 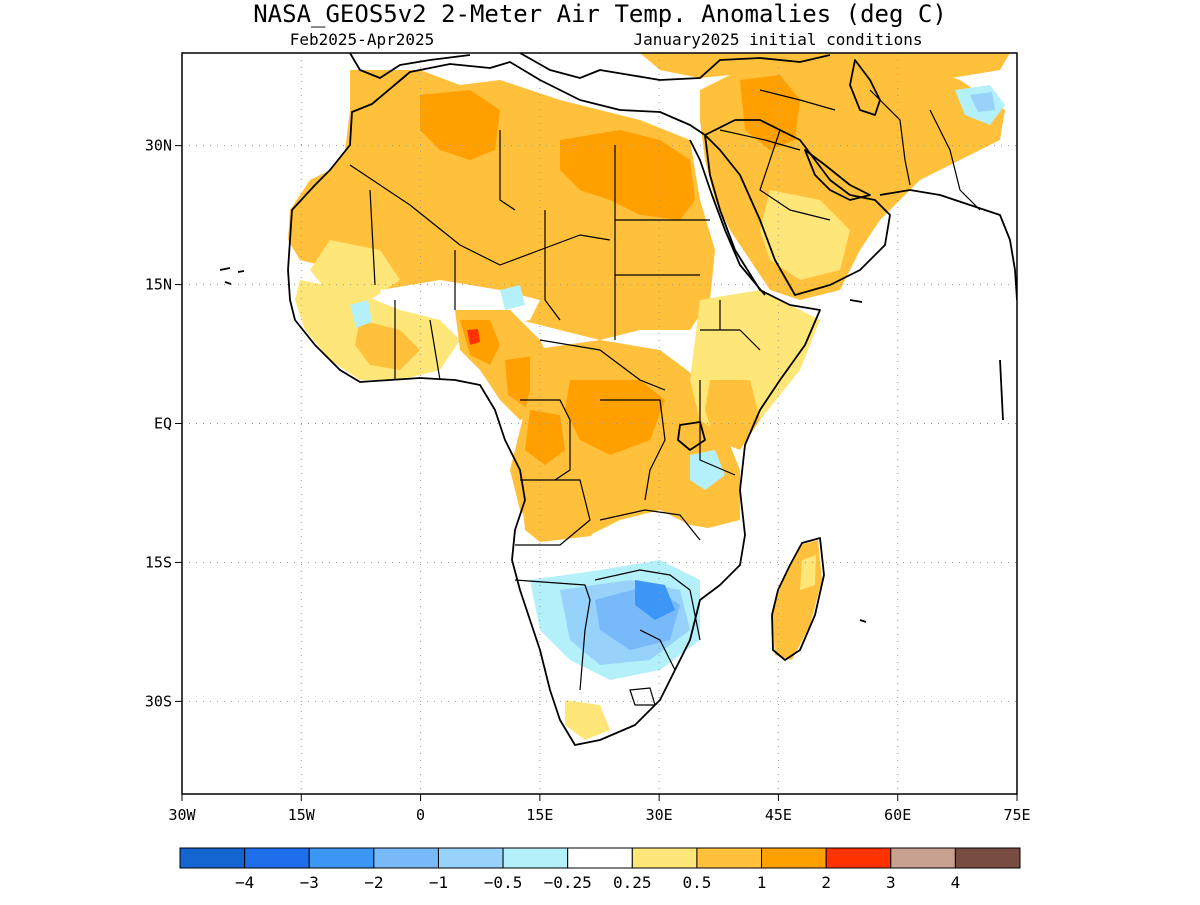 I want to click on x-tick-label: 15W, so click(x=302, y=815).